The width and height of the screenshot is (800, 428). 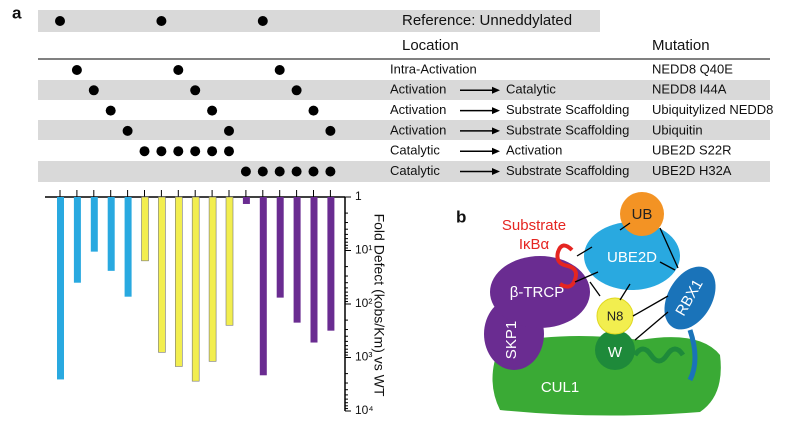 I want to click on location-to: Activation, so click(x=534, y=150).